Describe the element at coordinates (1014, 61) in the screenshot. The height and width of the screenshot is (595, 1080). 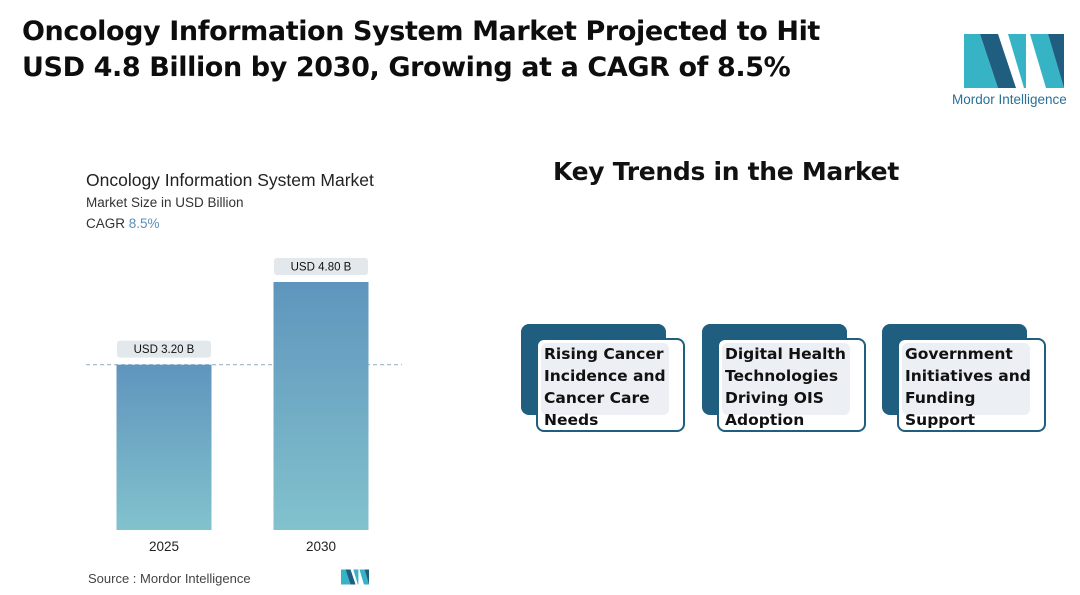
I see `mordor-logo-icon` at that location.